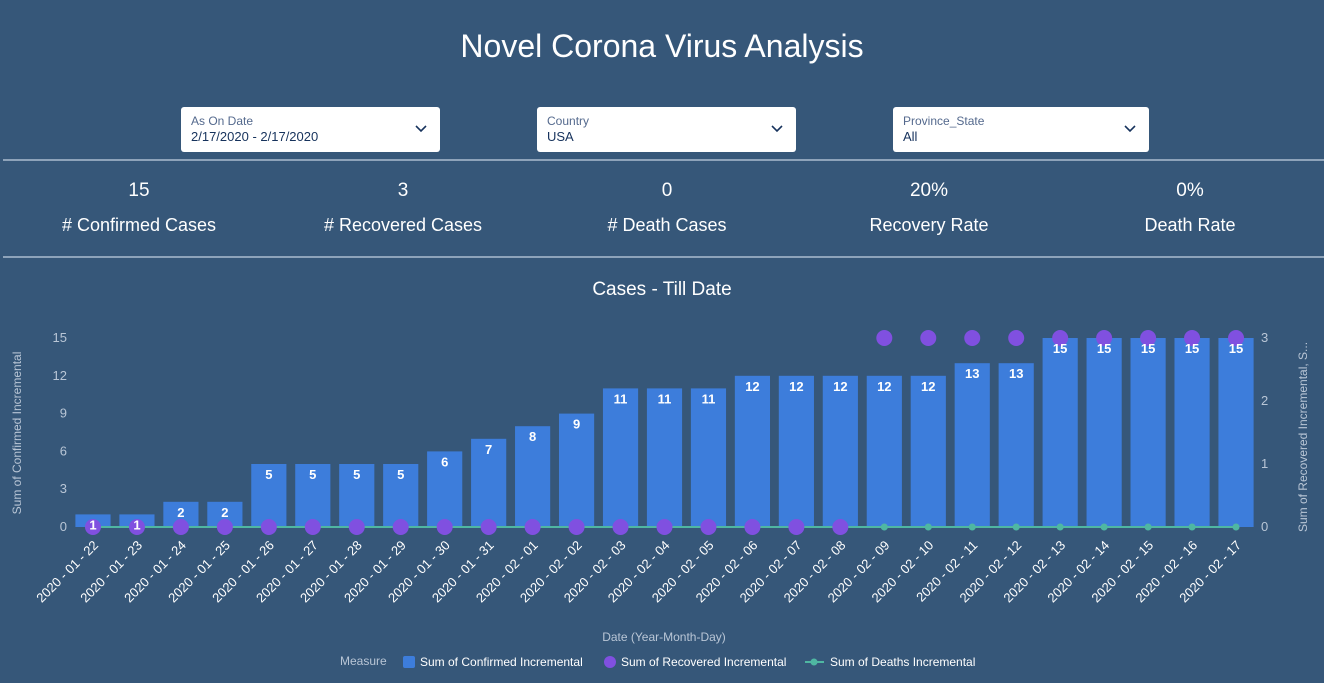 The height and width of the screenshot is (683, 1324). I want to click on legend-recovered-label: Sum of Recovered Incremental, so click(703, 662).